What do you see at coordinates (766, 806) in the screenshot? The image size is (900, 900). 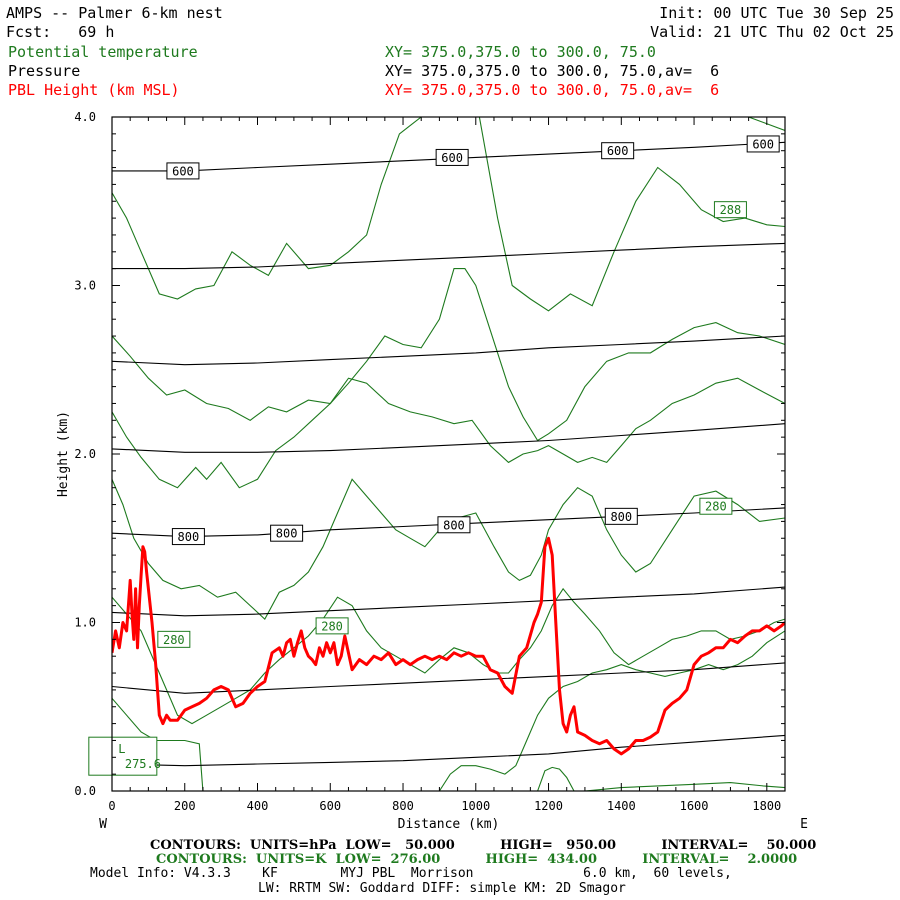 I see `x-tick-label: 1800` at bounding box center [766, 806].